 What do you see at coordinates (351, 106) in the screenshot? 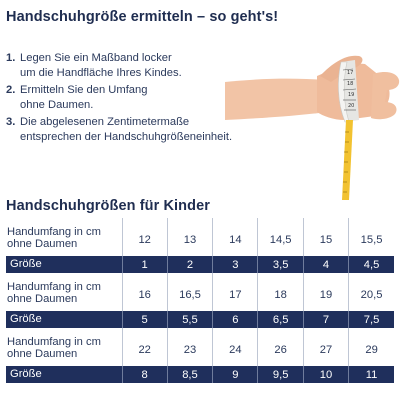
I see `tape-number: 20` at bounding box center [351, 106].